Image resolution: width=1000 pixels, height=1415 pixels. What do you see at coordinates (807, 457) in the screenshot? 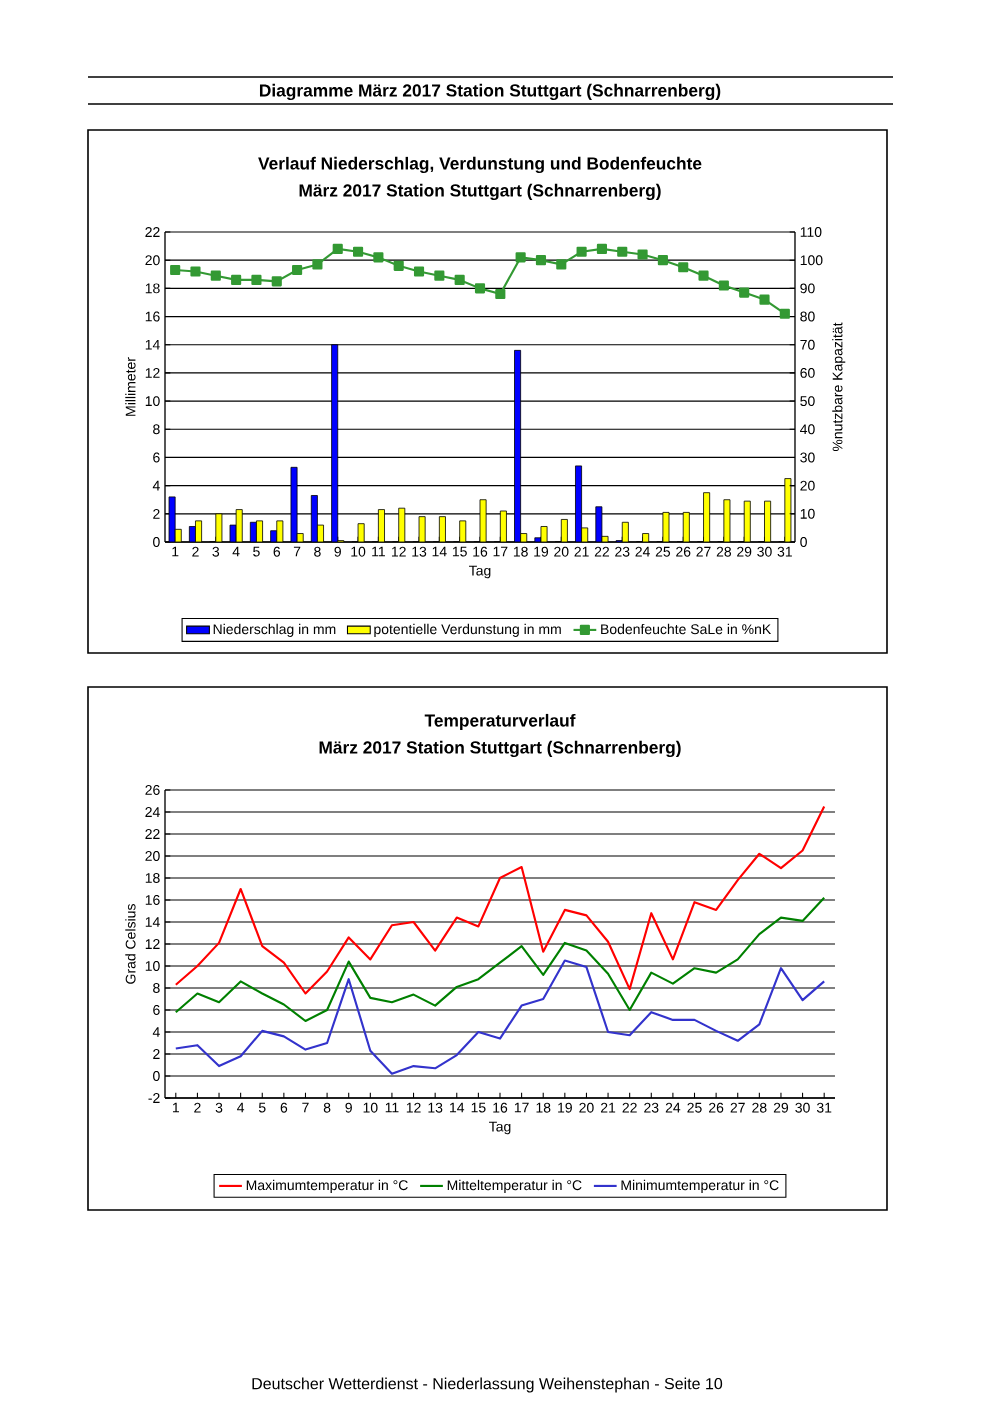
I see `y2-tick-label: 30` at bounding box center [807, 457].